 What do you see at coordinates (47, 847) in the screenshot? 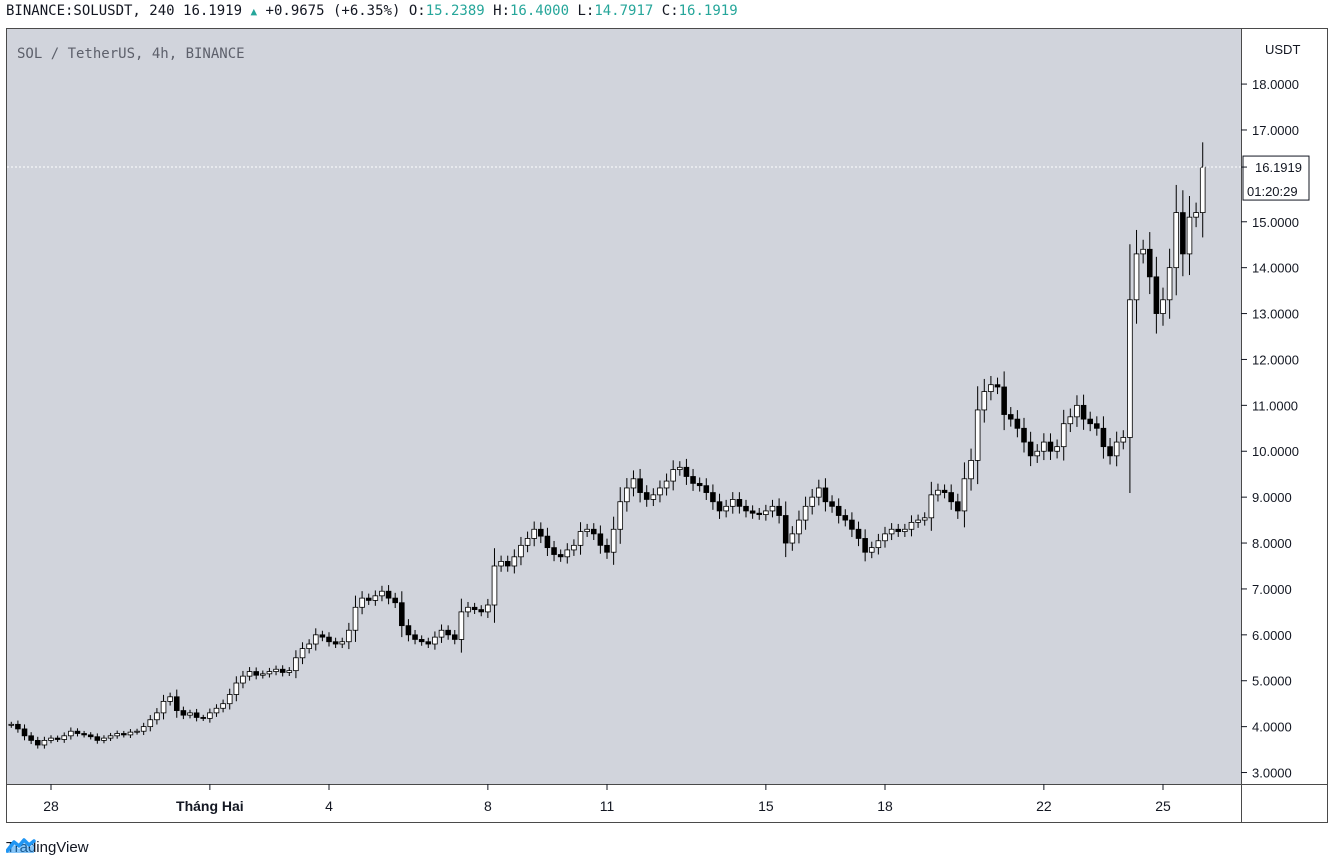
I see `tradingview-logo: TradingView` at bounding box center [47, 847].